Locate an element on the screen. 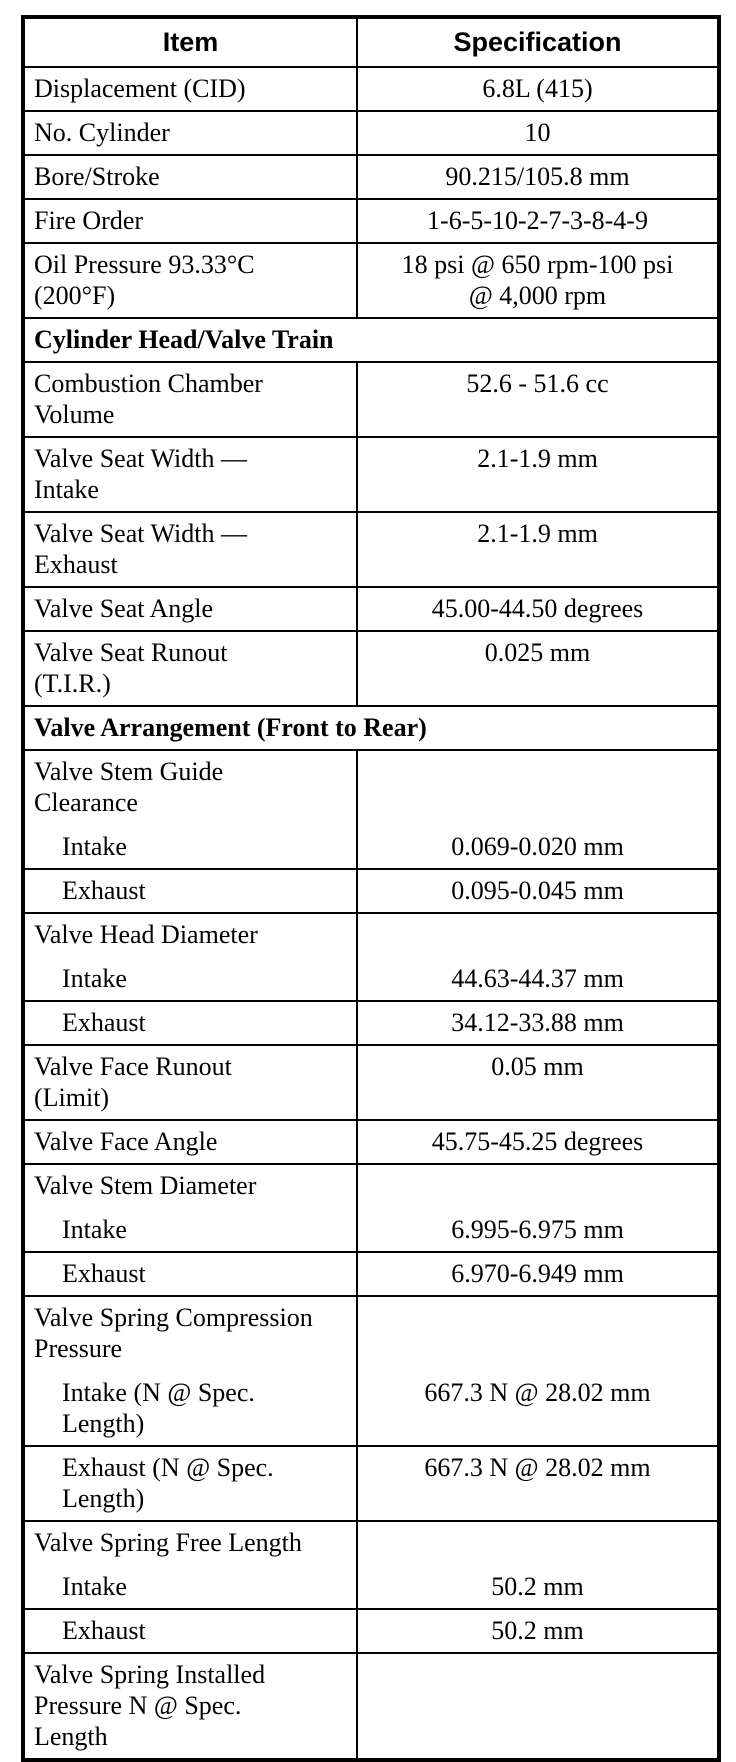  column-header-specification: Specification is located at coordinates (538, 42).